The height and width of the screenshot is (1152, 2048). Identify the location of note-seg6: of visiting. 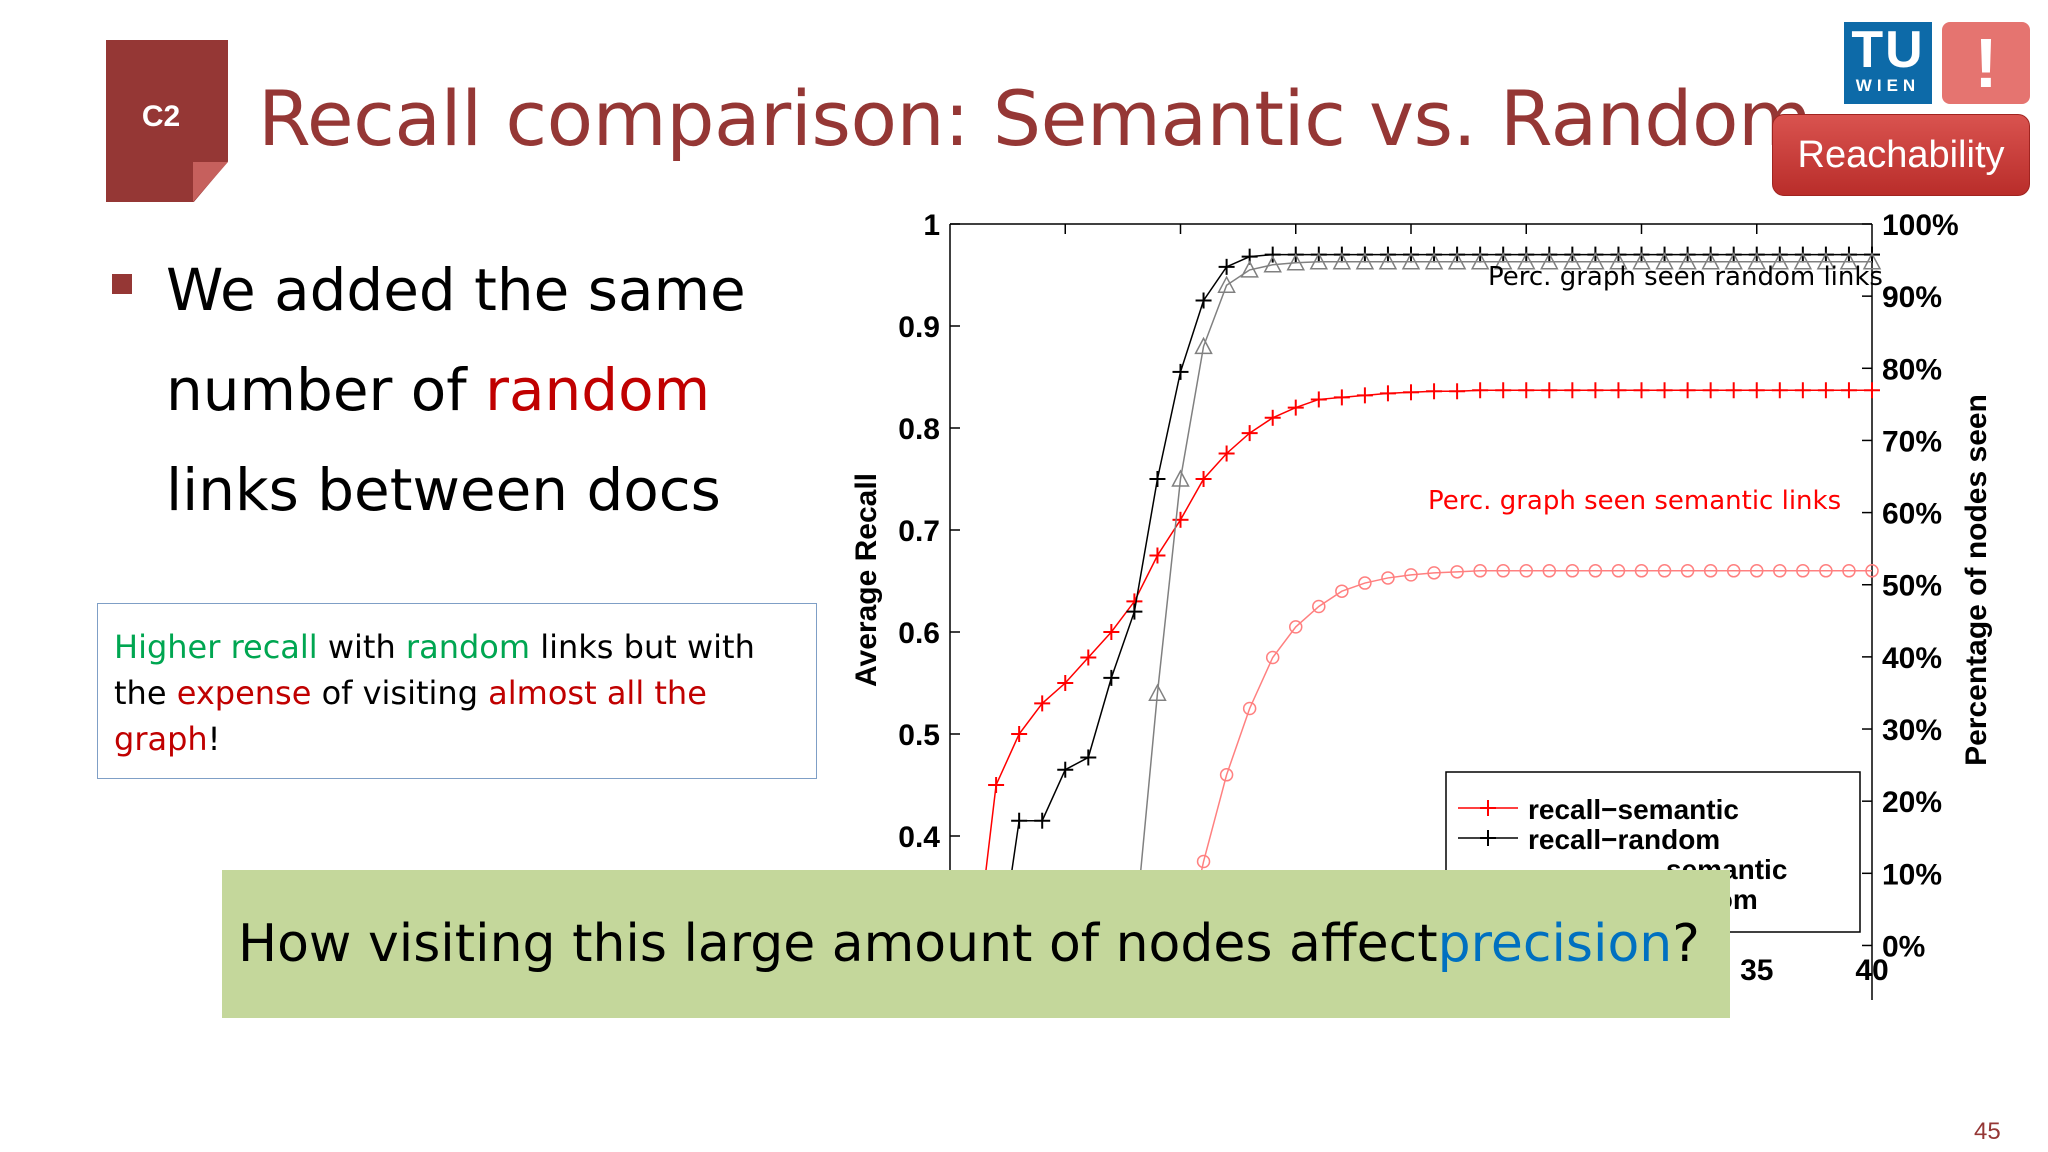
(400, 693).